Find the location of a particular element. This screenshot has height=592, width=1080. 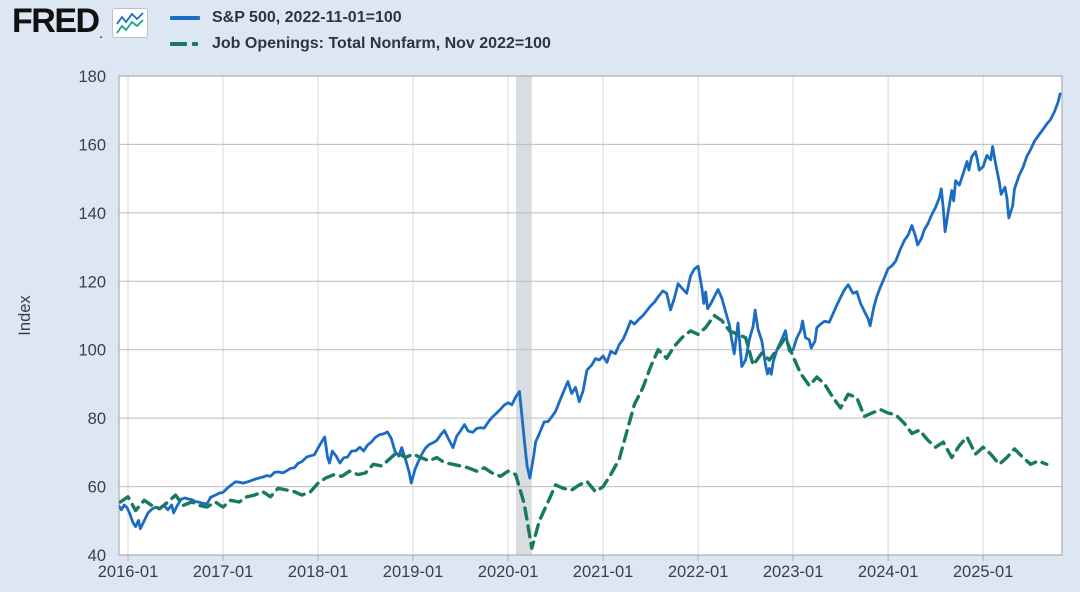

legend-item-sp500: S&P 500, 2022-11-01=100 is located at coordinates (360, 18).